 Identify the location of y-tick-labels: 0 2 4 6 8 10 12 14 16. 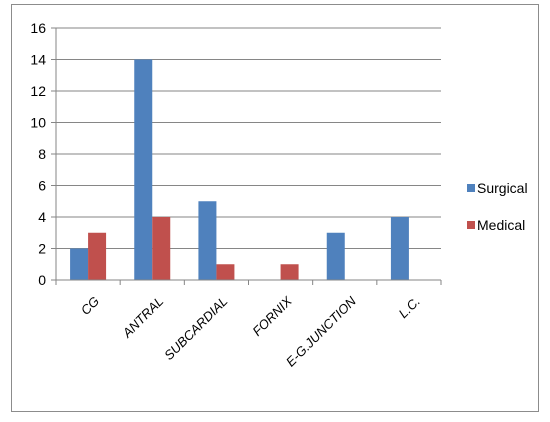
(38, 154).